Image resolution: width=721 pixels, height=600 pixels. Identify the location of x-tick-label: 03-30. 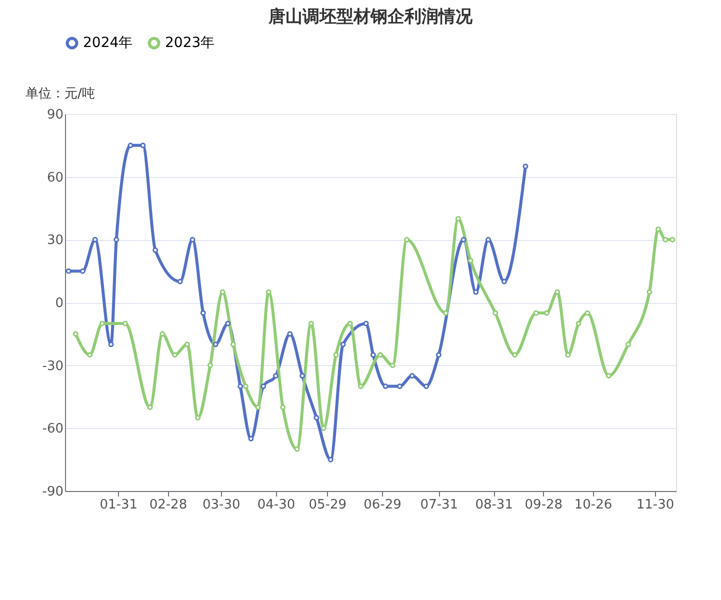
(221, 505).